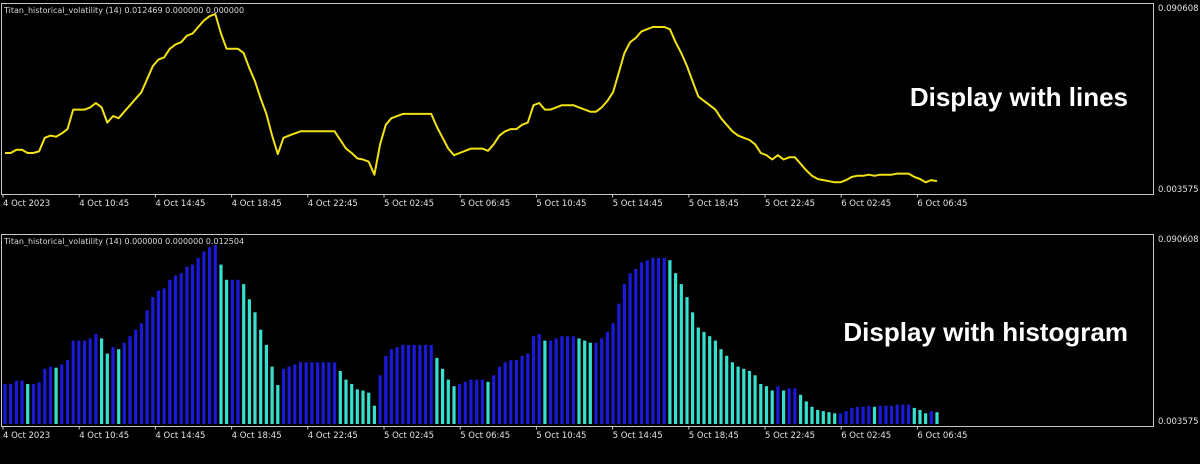 The height and width of the screenshot is (464, 1200). I want to click on histogram-x-tick-label: 4 Oct 14:45, so click(180, 436).